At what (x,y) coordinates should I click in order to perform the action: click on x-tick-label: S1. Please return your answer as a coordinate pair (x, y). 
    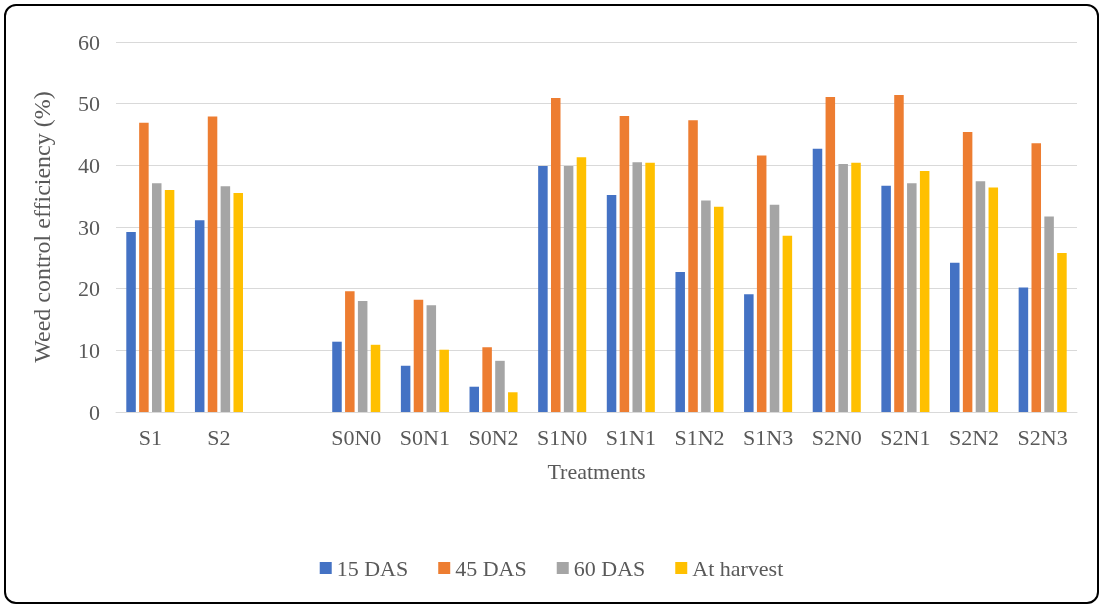
    Looking at the image, I should click on (150, 437).